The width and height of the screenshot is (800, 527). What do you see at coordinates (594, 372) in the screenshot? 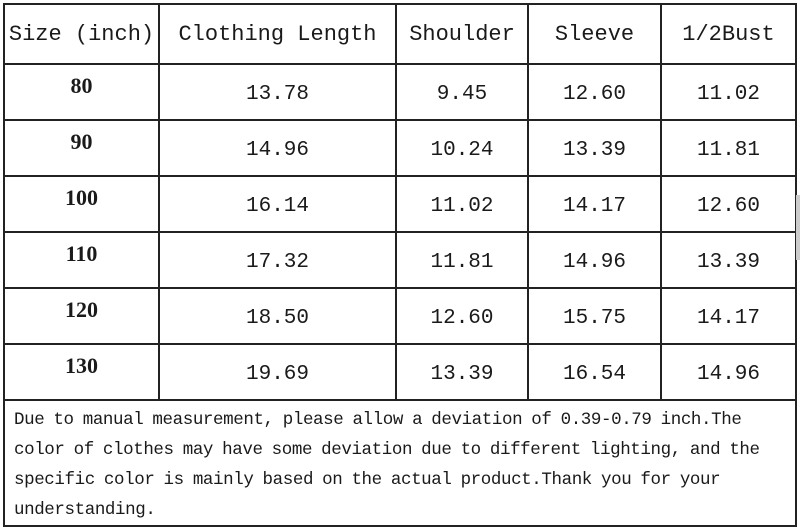
I see `cell-sleeve: 16.54` at bounding box center [594, 372].